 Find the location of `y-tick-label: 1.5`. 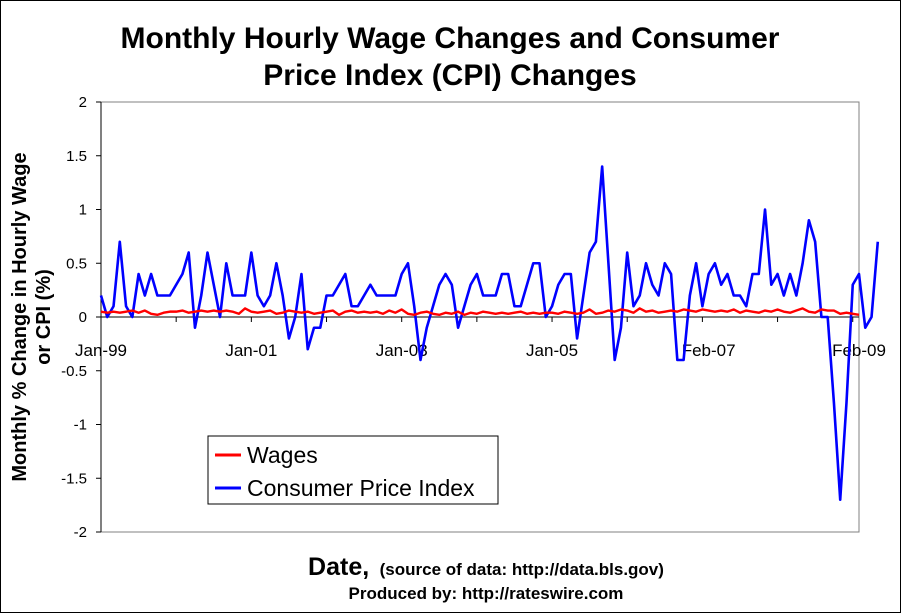

y-tick-label: 1.5 is located at coordinates (76, 156).